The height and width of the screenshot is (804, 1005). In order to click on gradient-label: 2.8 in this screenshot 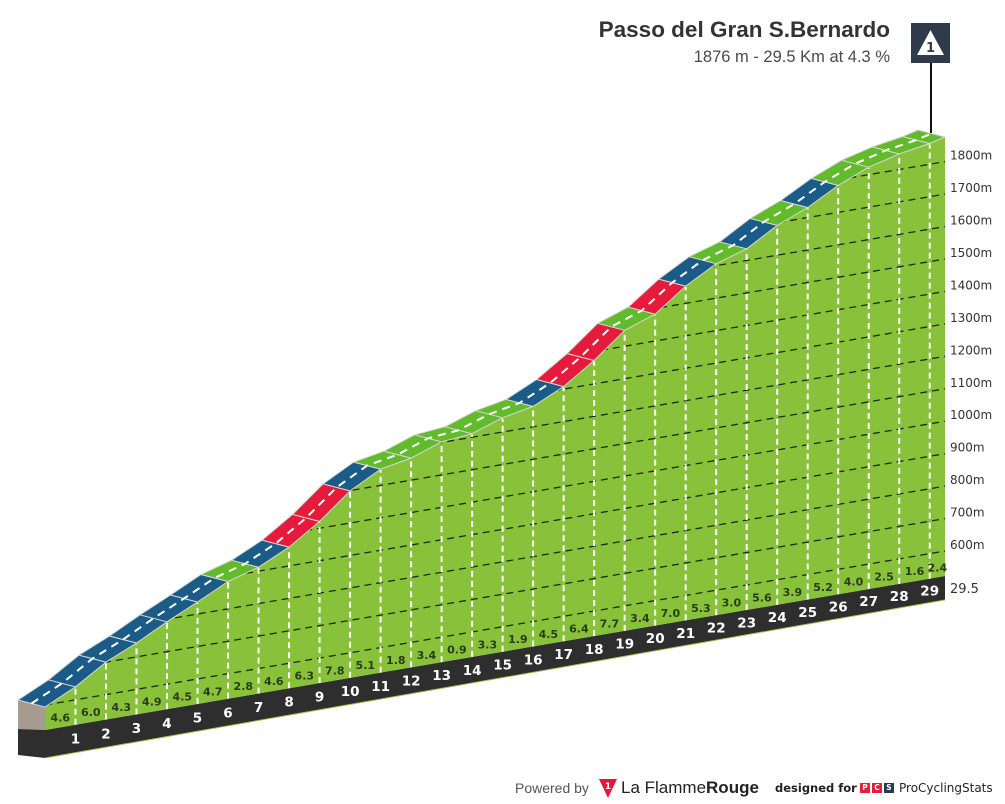, I will do `click(244, 686)`.